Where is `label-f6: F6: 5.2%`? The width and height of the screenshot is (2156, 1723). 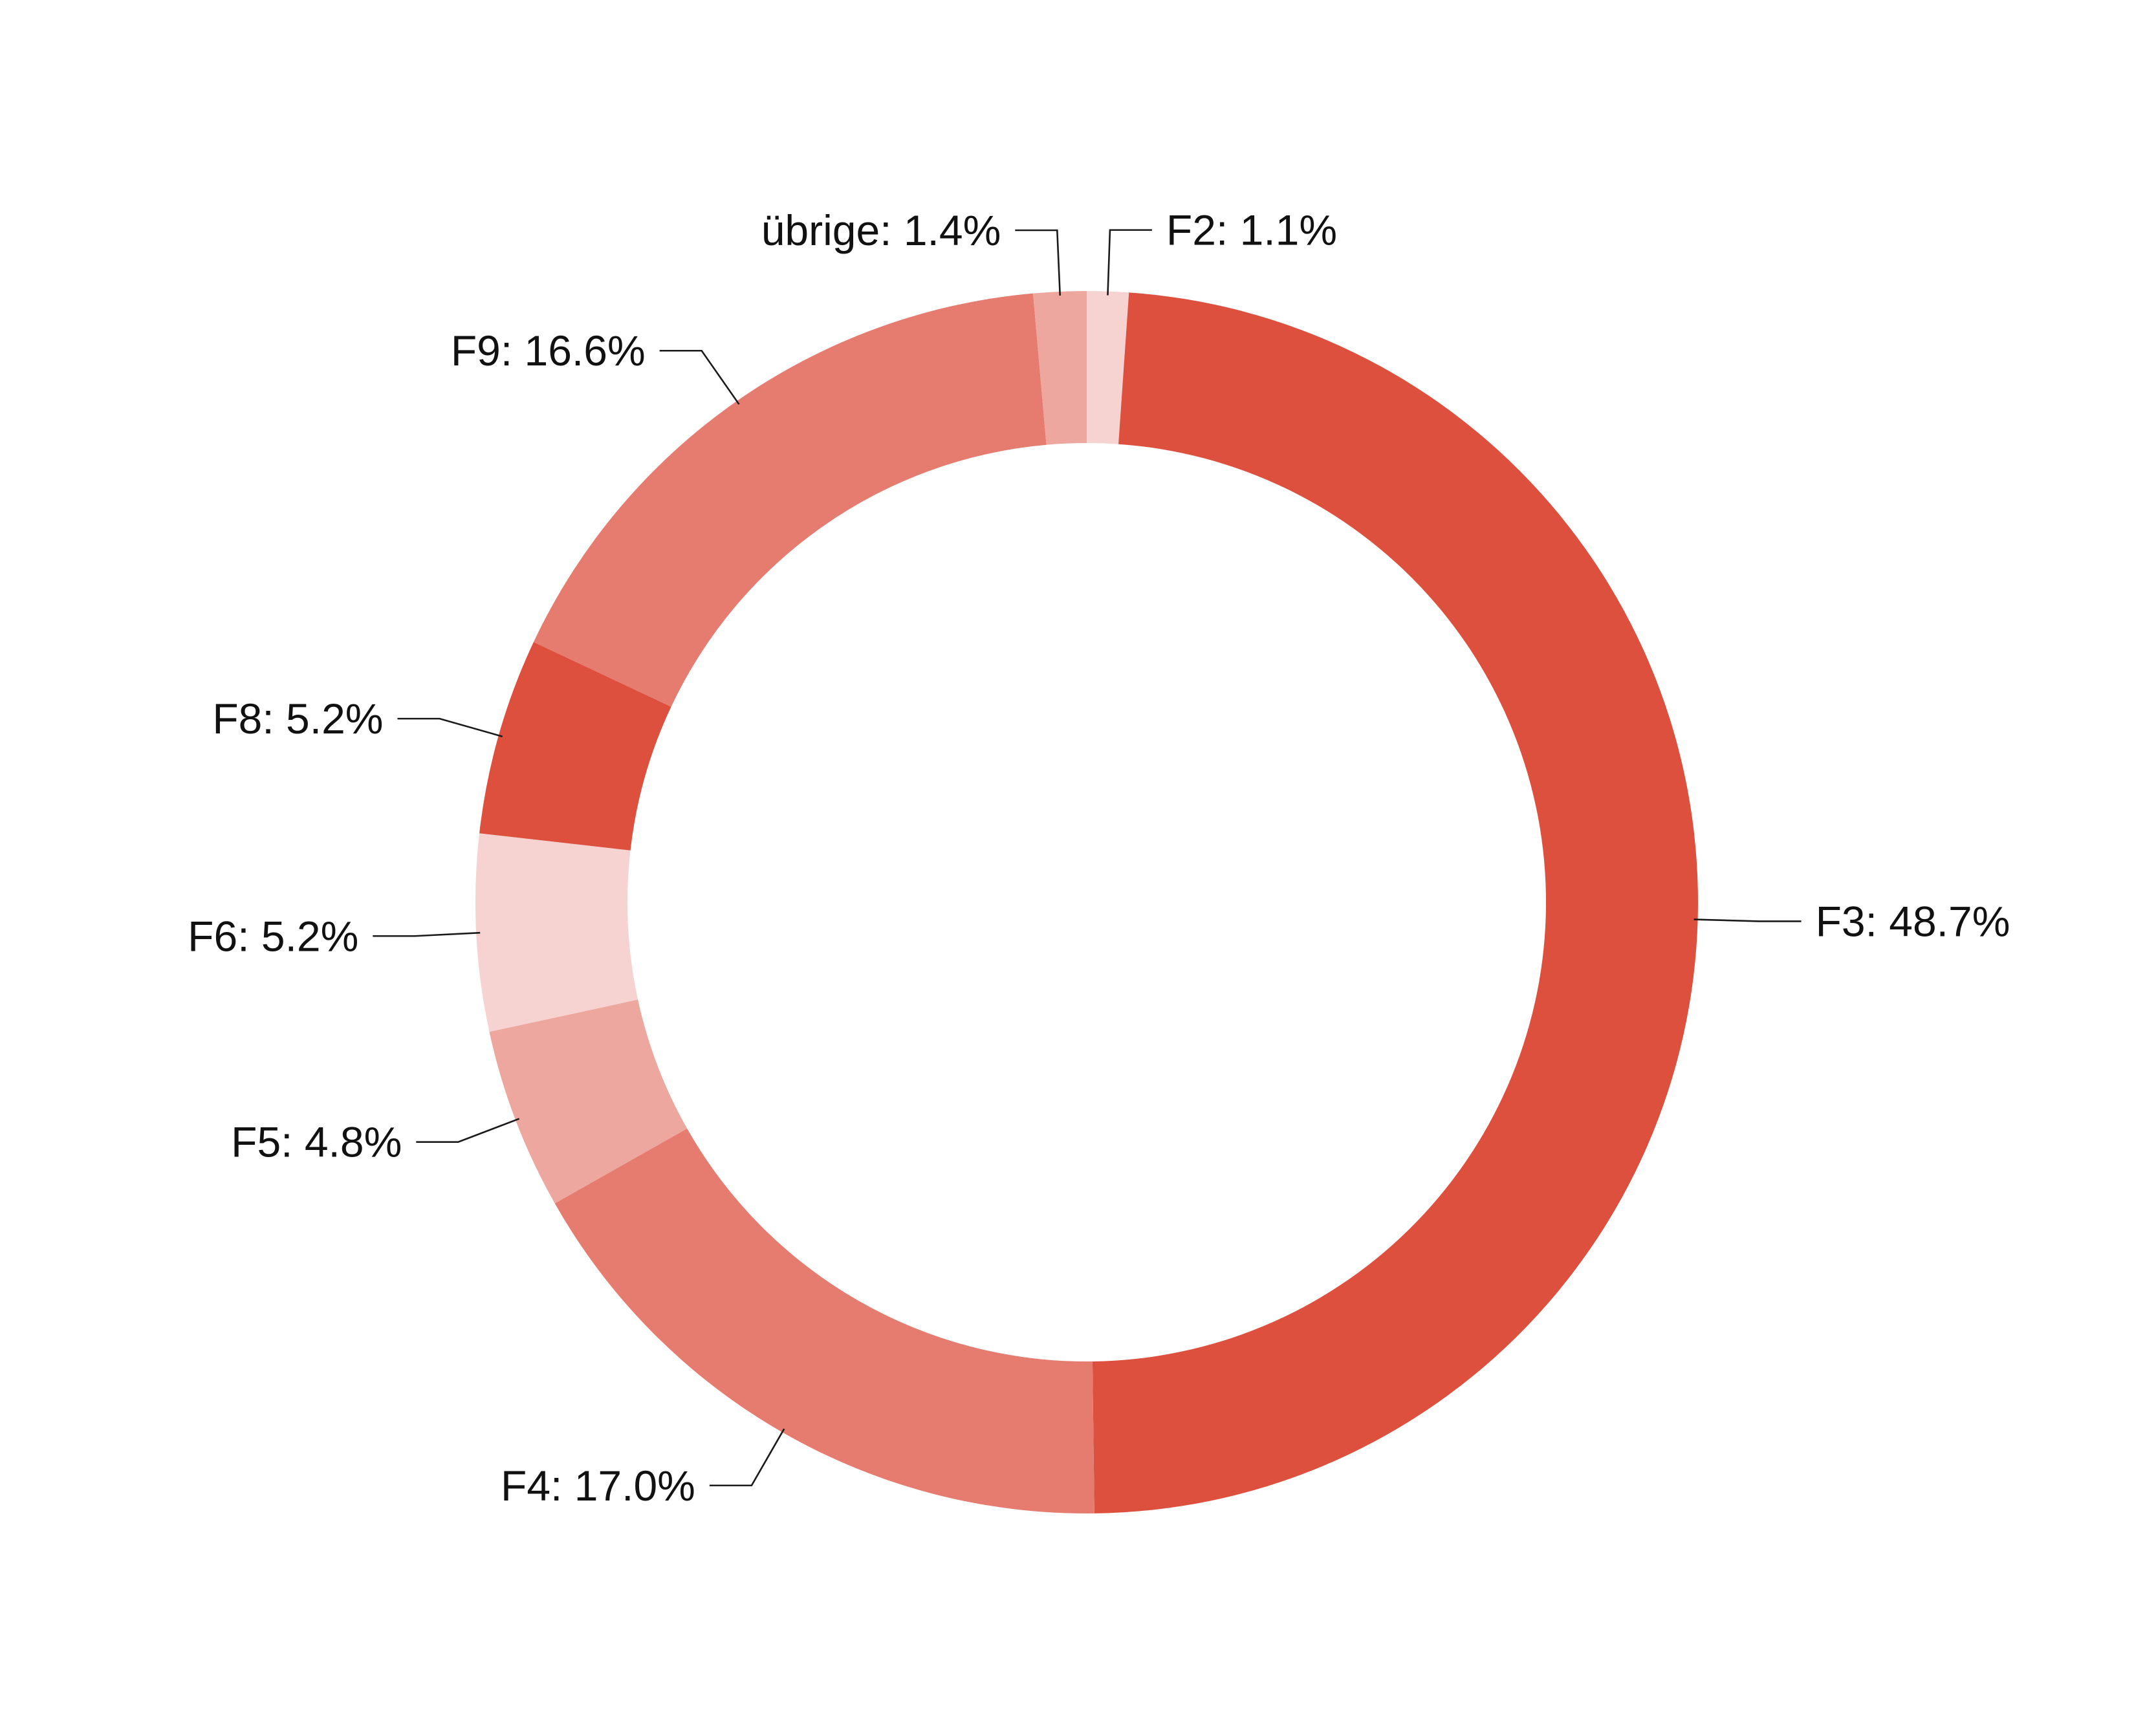
label-f6: F6: 5.2% is located at coordinates (273, 936).